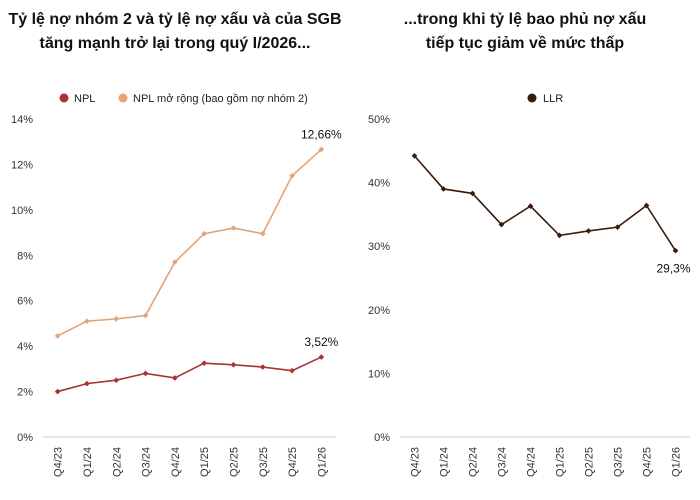 The height and width of the screenshot is (500, 700). I want to click on chart2-y-tick-label: 30%, so click(379, 247).